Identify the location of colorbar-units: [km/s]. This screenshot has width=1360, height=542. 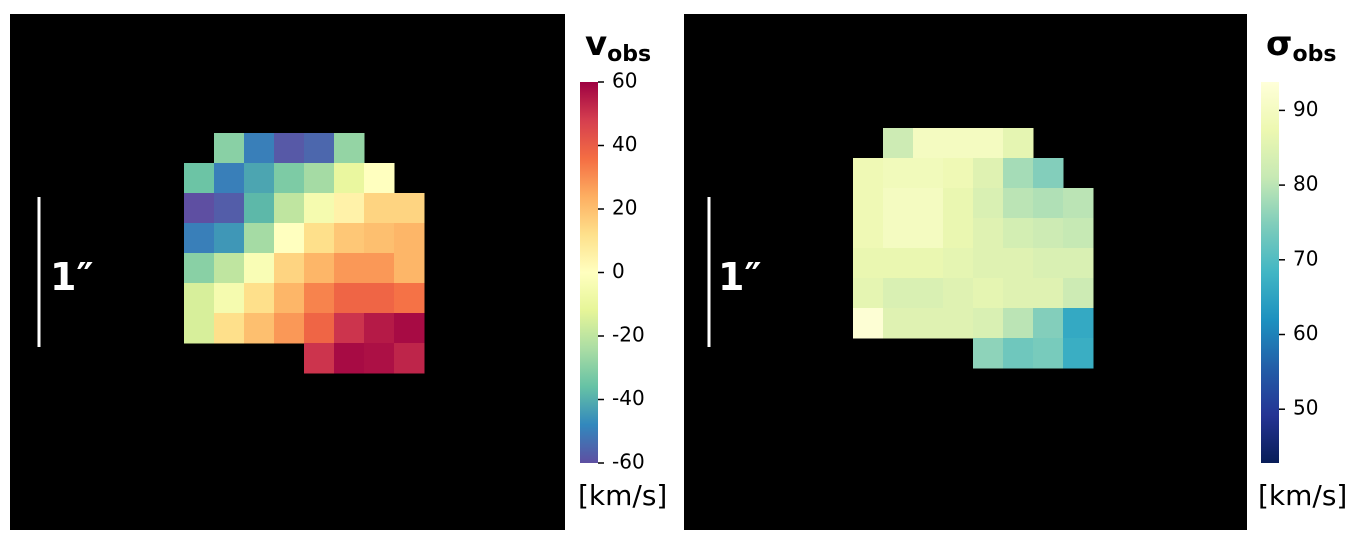
(622, 495).